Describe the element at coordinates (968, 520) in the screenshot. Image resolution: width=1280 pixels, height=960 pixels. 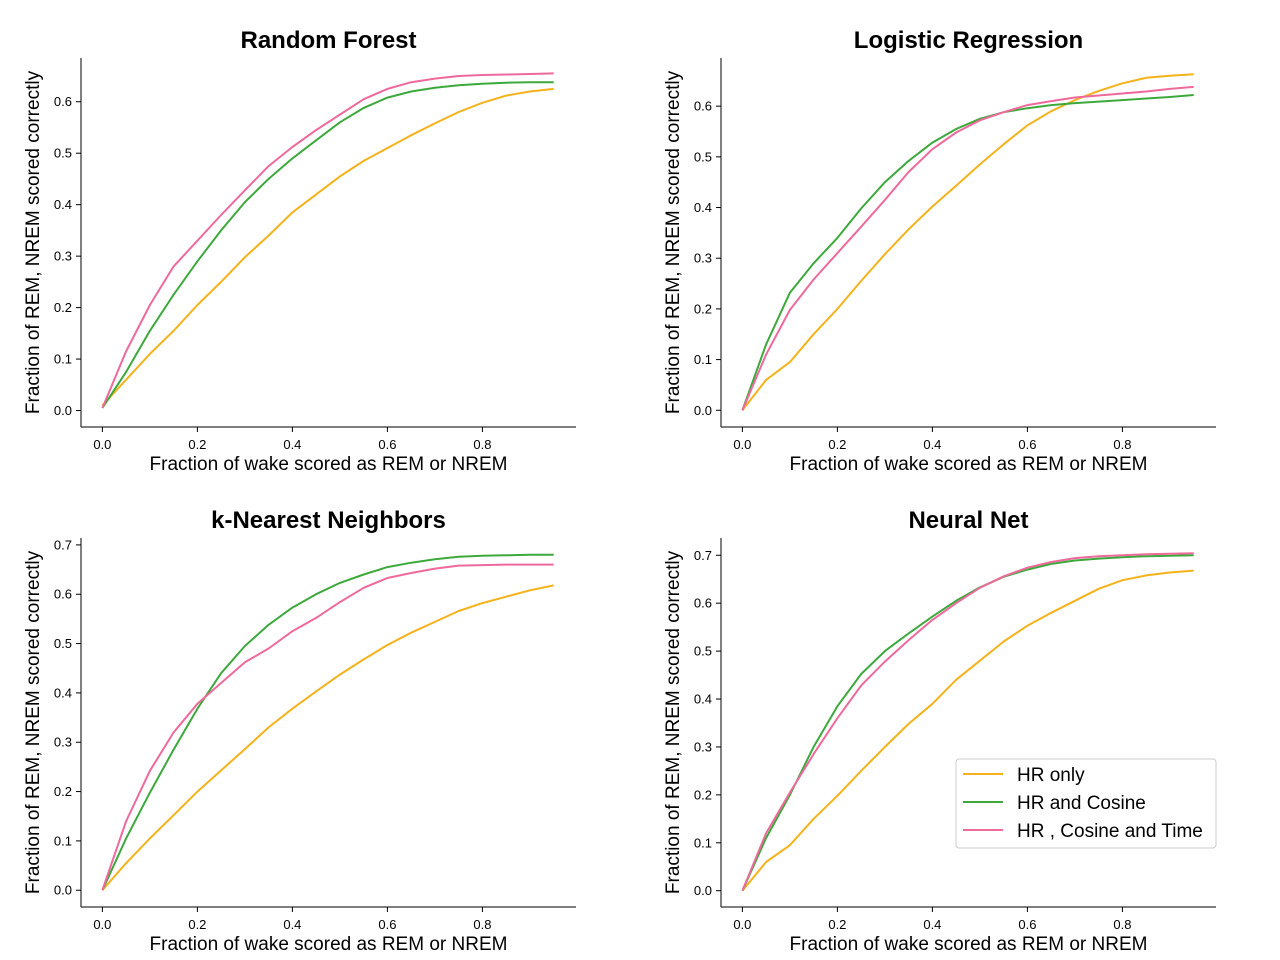
I see `chart-title: Neural Net` at that location.